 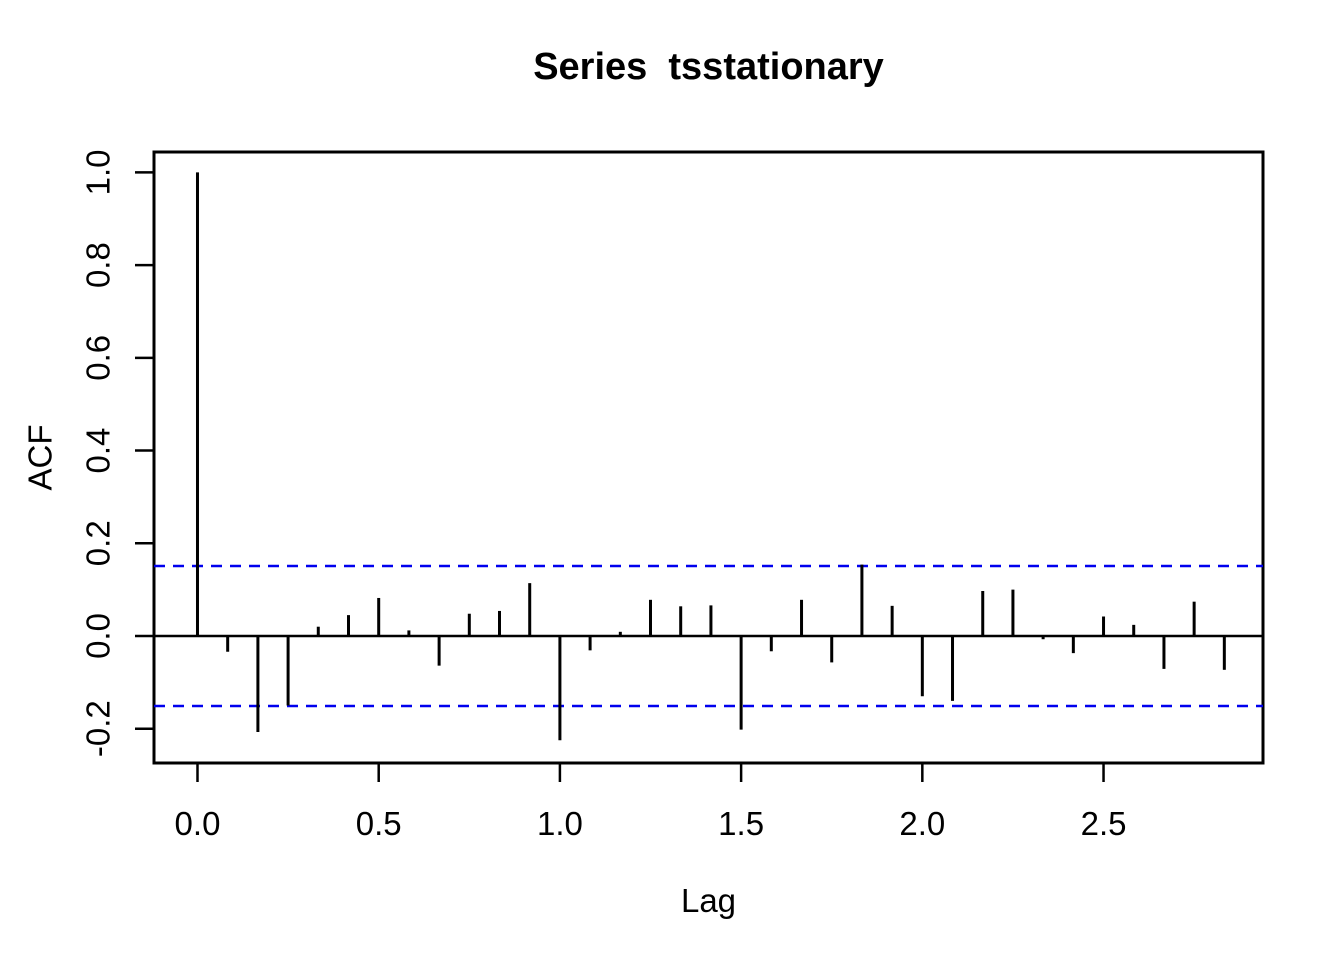 What do you see at coordinates (708, 67) in the screenshot?
I see `chart-title: Series tsstationary` at bounding box center [708, 67].